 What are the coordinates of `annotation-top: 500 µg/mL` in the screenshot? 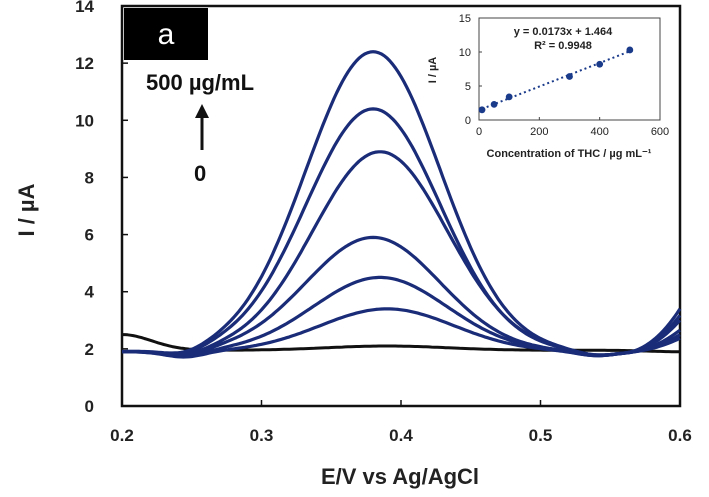 It's located at (200, 82).